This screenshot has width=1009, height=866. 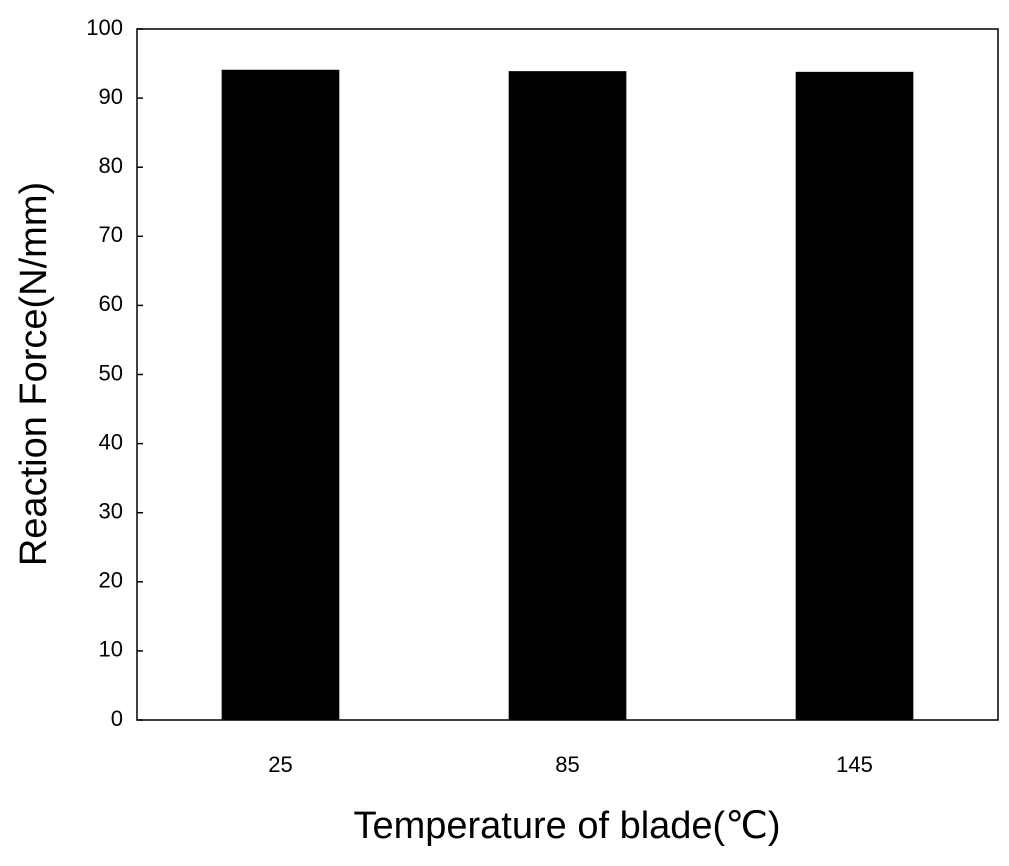 I want to click on x-axis-title: Temperature of blade(℃), so click(x=566, y=826).